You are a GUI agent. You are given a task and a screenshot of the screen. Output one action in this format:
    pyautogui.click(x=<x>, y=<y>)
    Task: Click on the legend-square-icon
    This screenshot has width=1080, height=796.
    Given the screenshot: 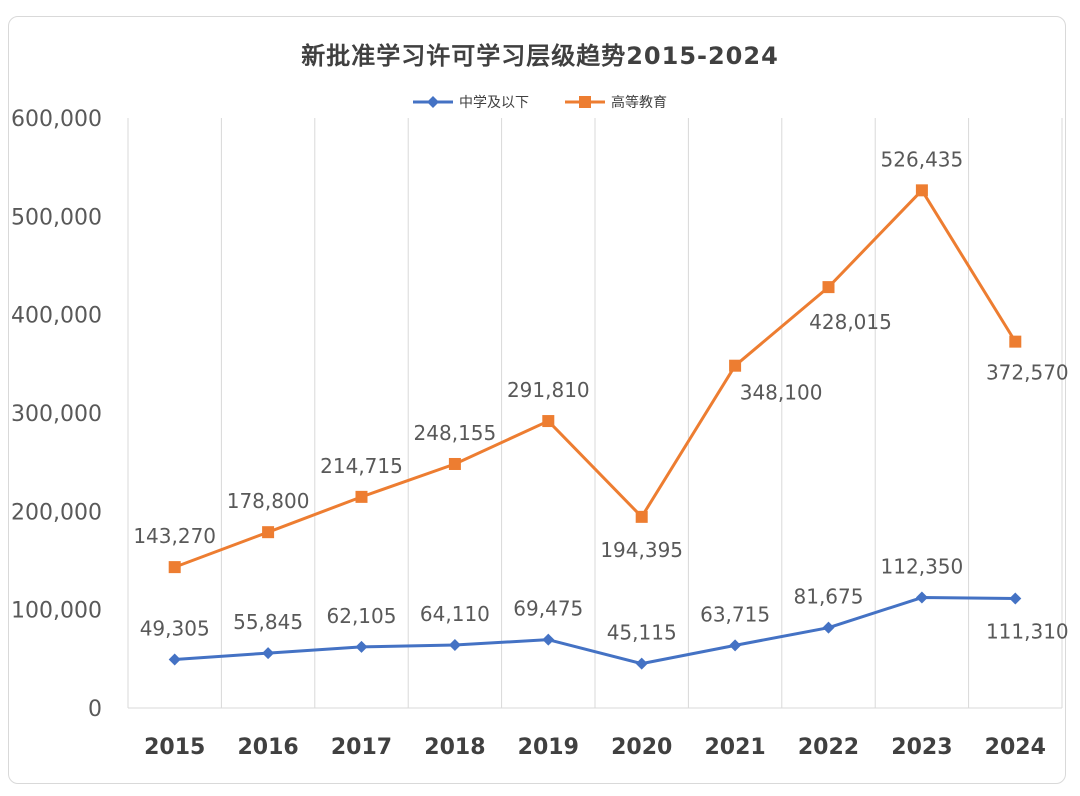 What is the action you would take?
    pyautogui.click(x=585, y=102)
    